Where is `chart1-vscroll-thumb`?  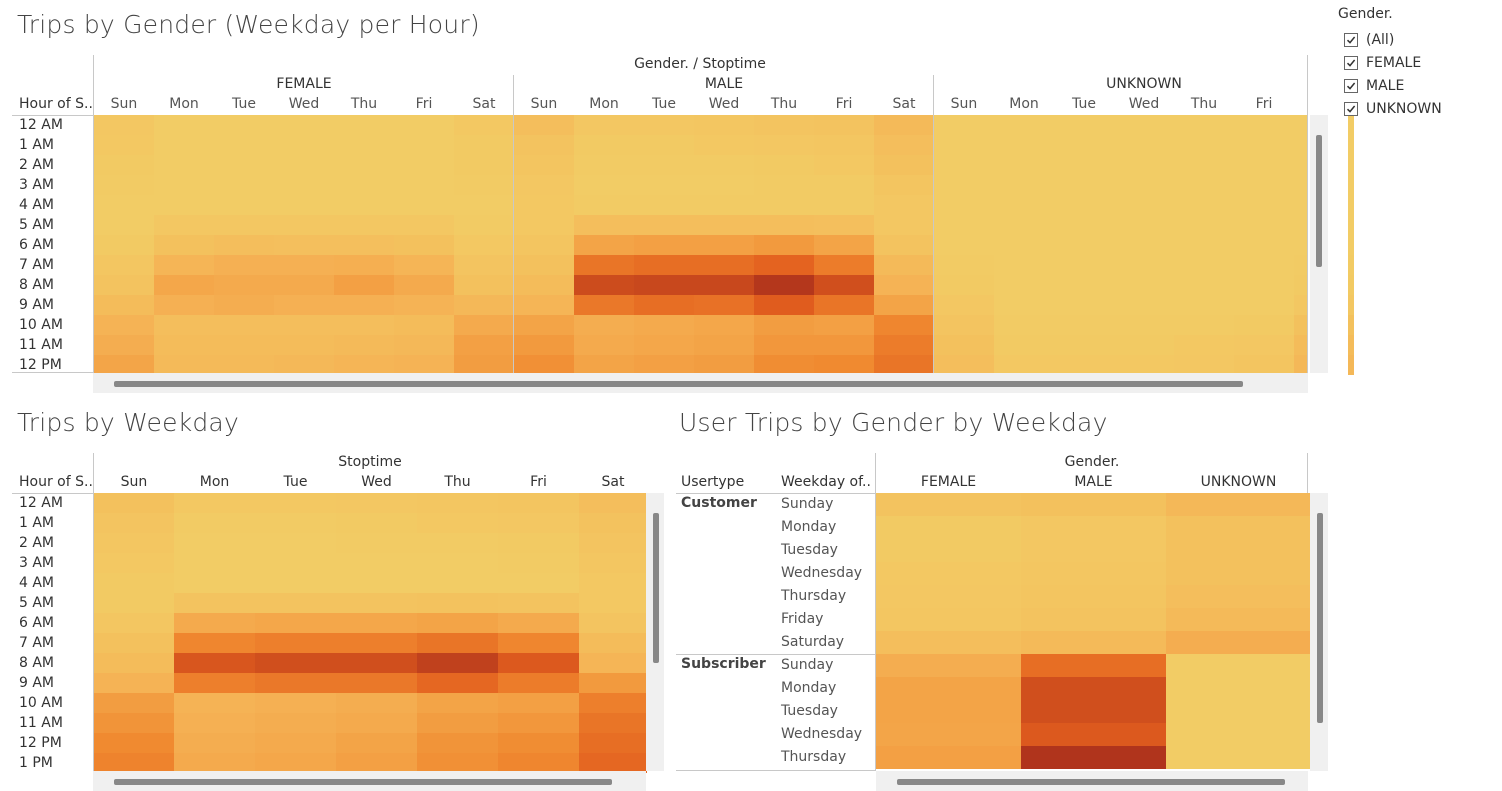 chart1-vscroll-thumb is located at coordinates (1319, 201).